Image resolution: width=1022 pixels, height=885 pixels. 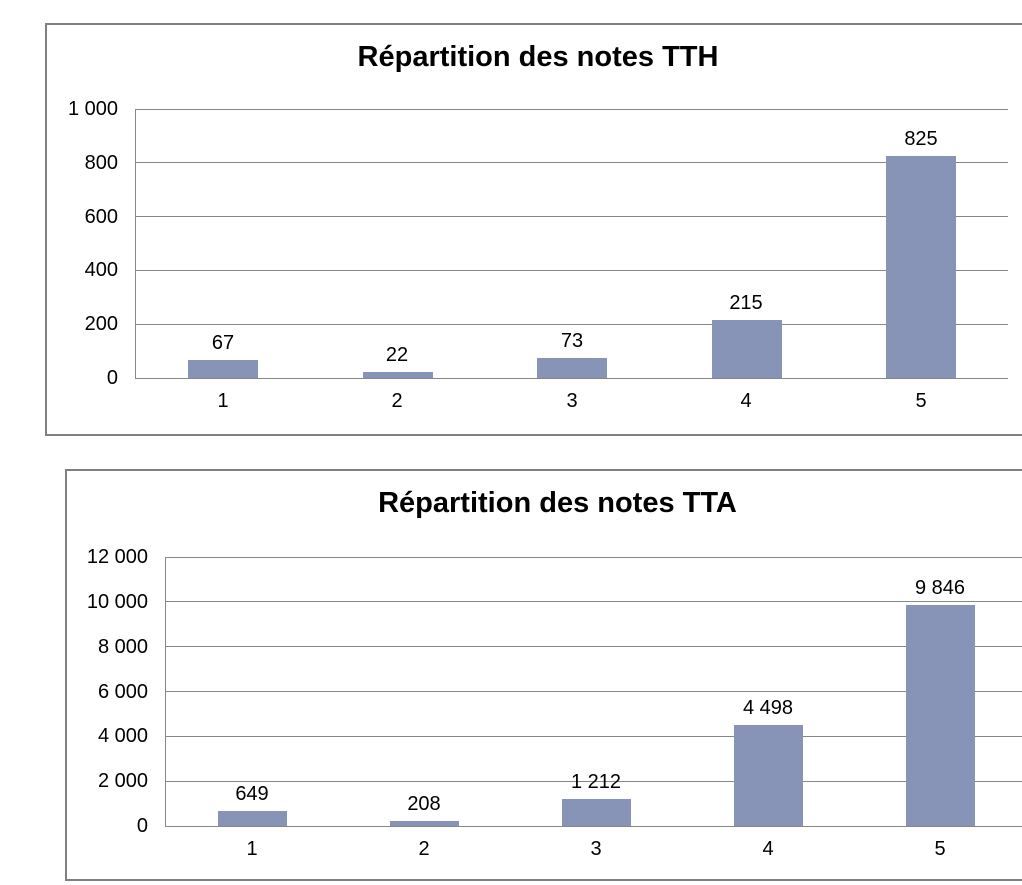 I want to click on y-axis-tick-label: 10 000, so click(x=117, y=602).